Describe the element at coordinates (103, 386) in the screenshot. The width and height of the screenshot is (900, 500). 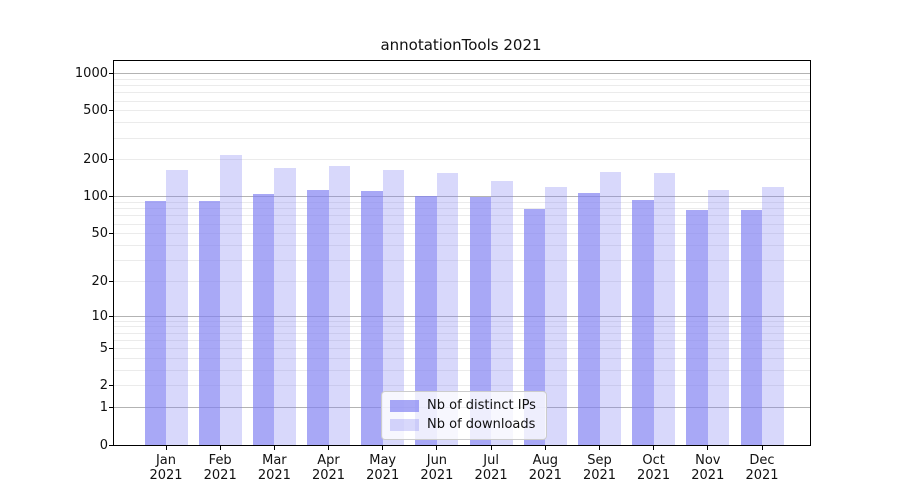
I see `y-tick-label-2: 2` at that location.